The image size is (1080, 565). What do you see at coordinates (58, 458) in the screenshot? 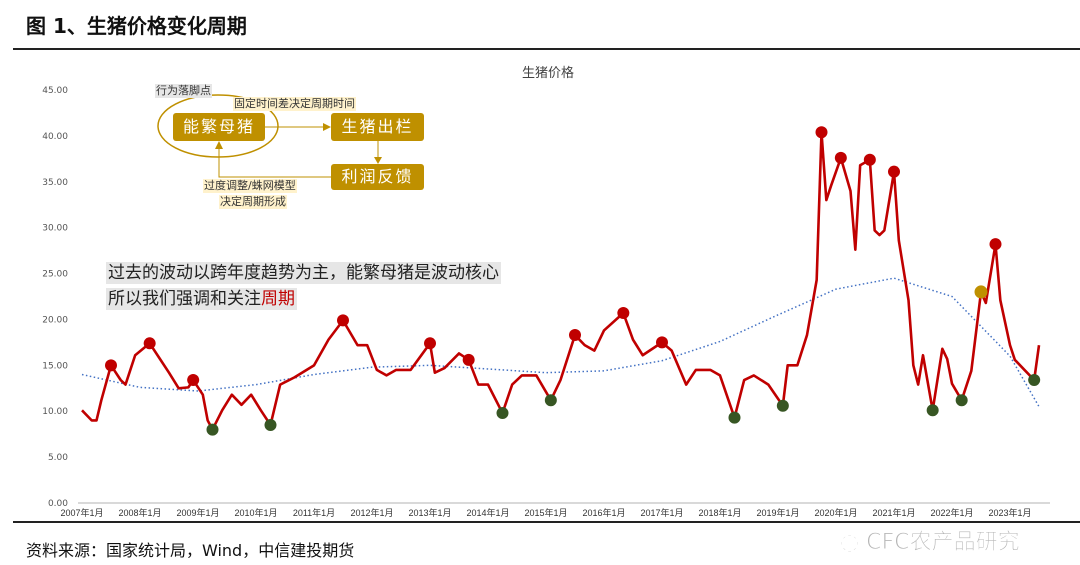
I see `y-tick-label: 5.00` at bounding box center [58, 458].